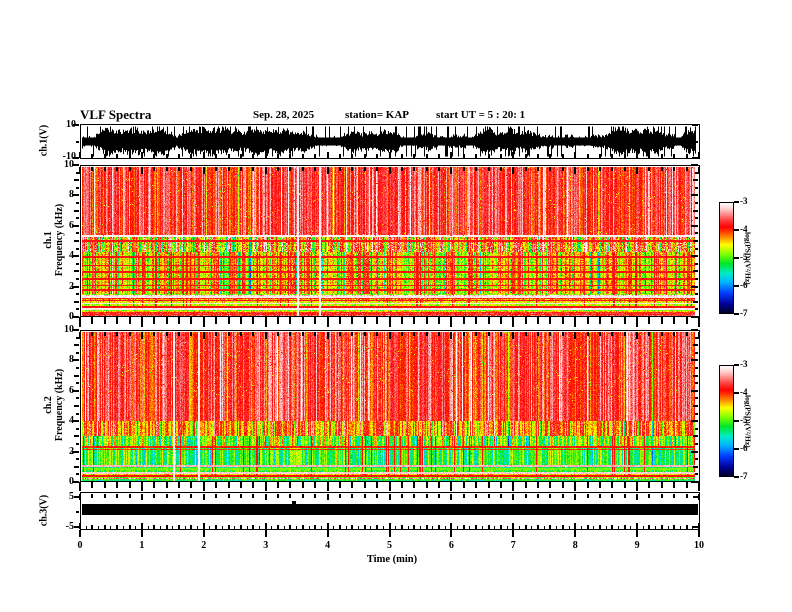 This screenshot has height=612, width=792. What do you see at coordinates (390, 509) in the screenshot?
I see `ch3-signal-bar` at bounding box center [390, 509].